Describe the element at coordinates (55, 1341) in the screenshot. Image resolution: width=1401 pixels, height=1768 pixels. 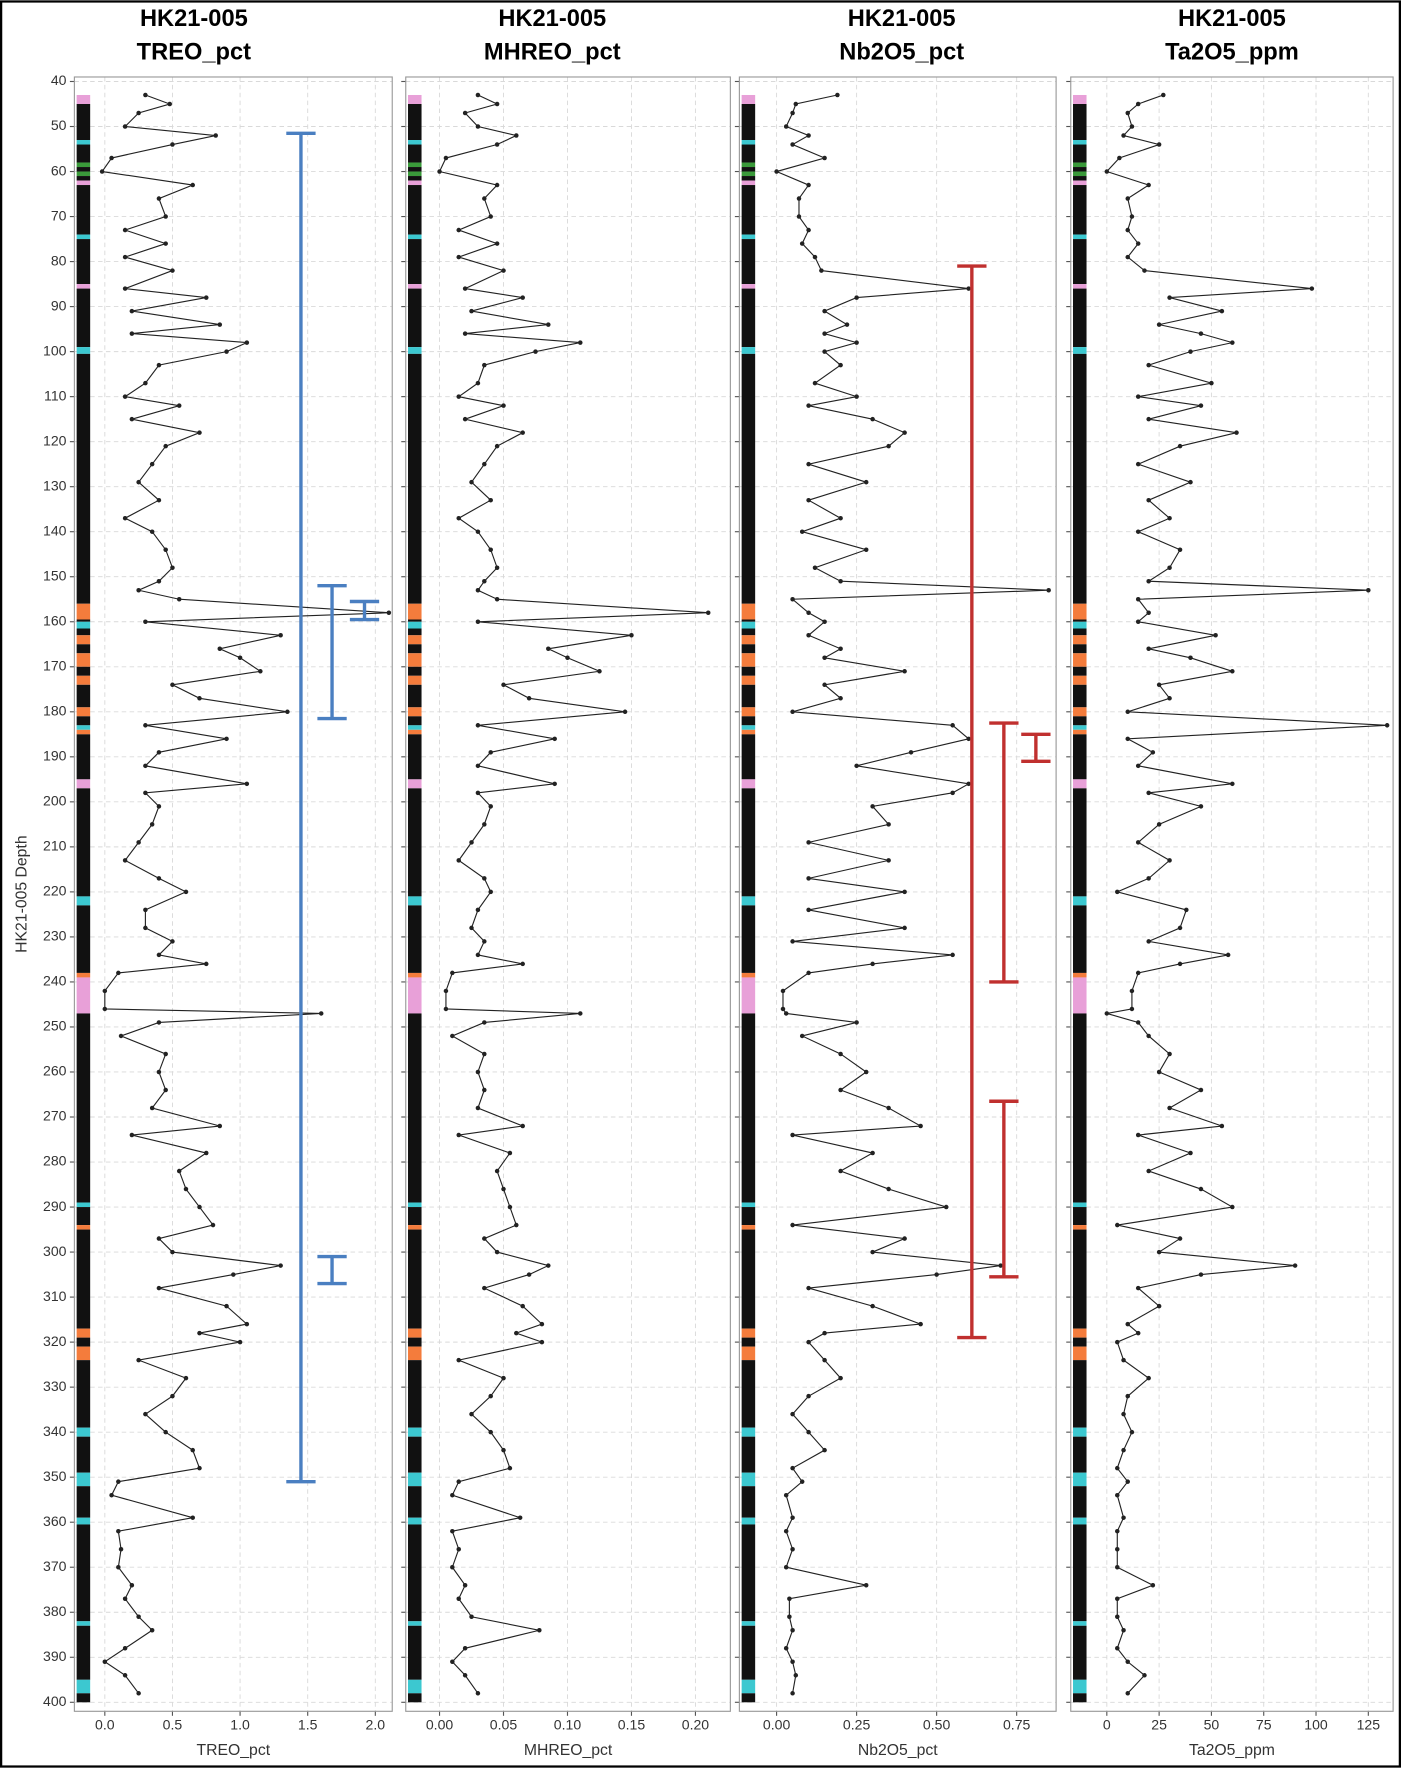
I see `y-tick-label: 320` at that location.